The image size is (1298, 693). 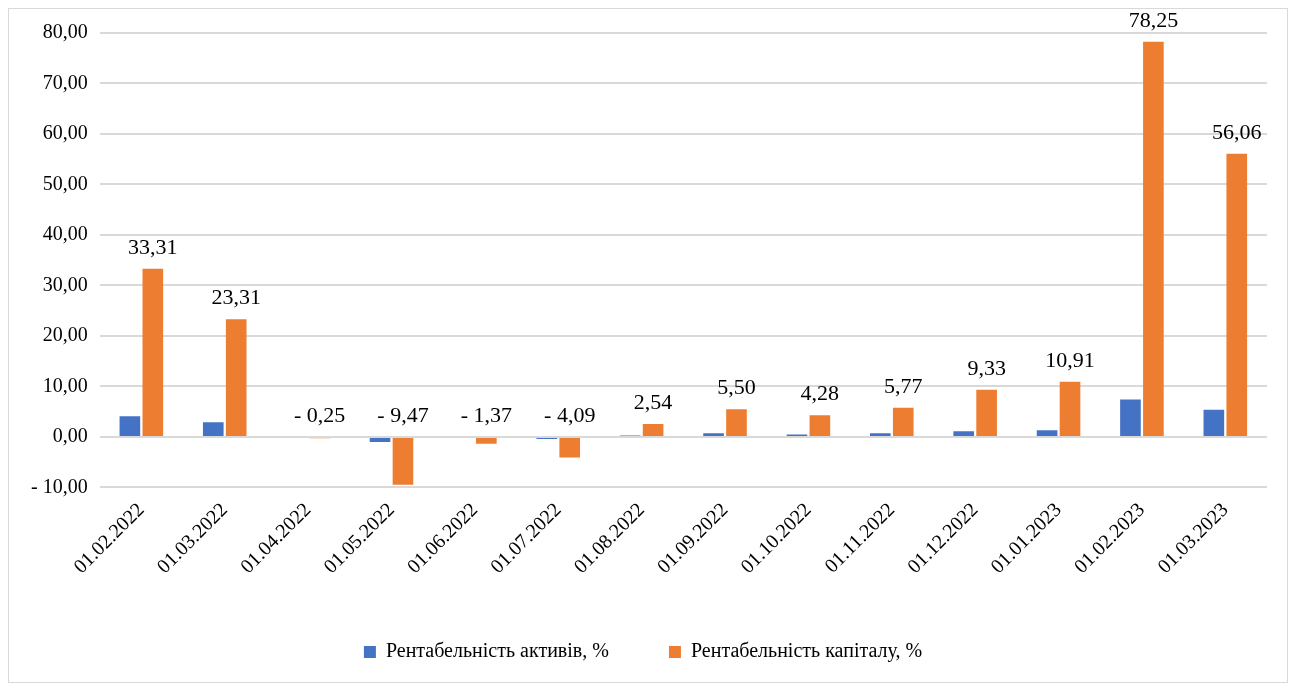 What do you see at coordinates (497, 650) in the screenshot?
I see `legend-label: Рентабельність активів, %` at bounding box center [497, 650].